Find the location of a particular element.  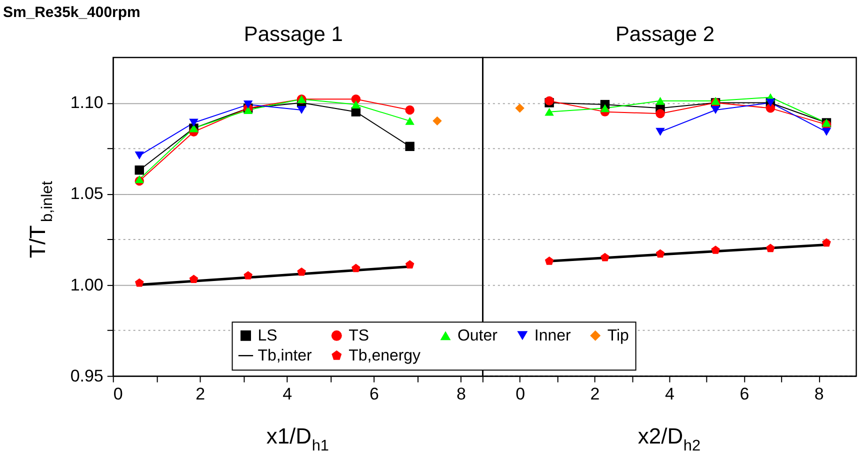

legend-label: Tip is located at coordinates (618, 336).